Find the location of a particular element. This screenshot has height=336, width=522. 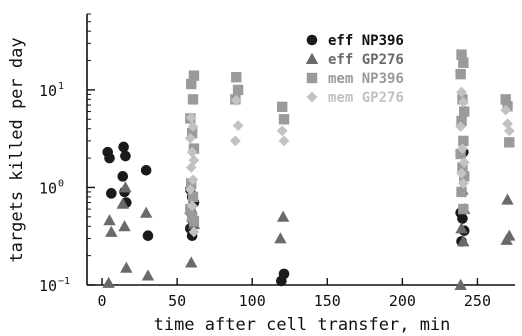

y-tick-exponent: 1 is located at coordinates (61, 86).